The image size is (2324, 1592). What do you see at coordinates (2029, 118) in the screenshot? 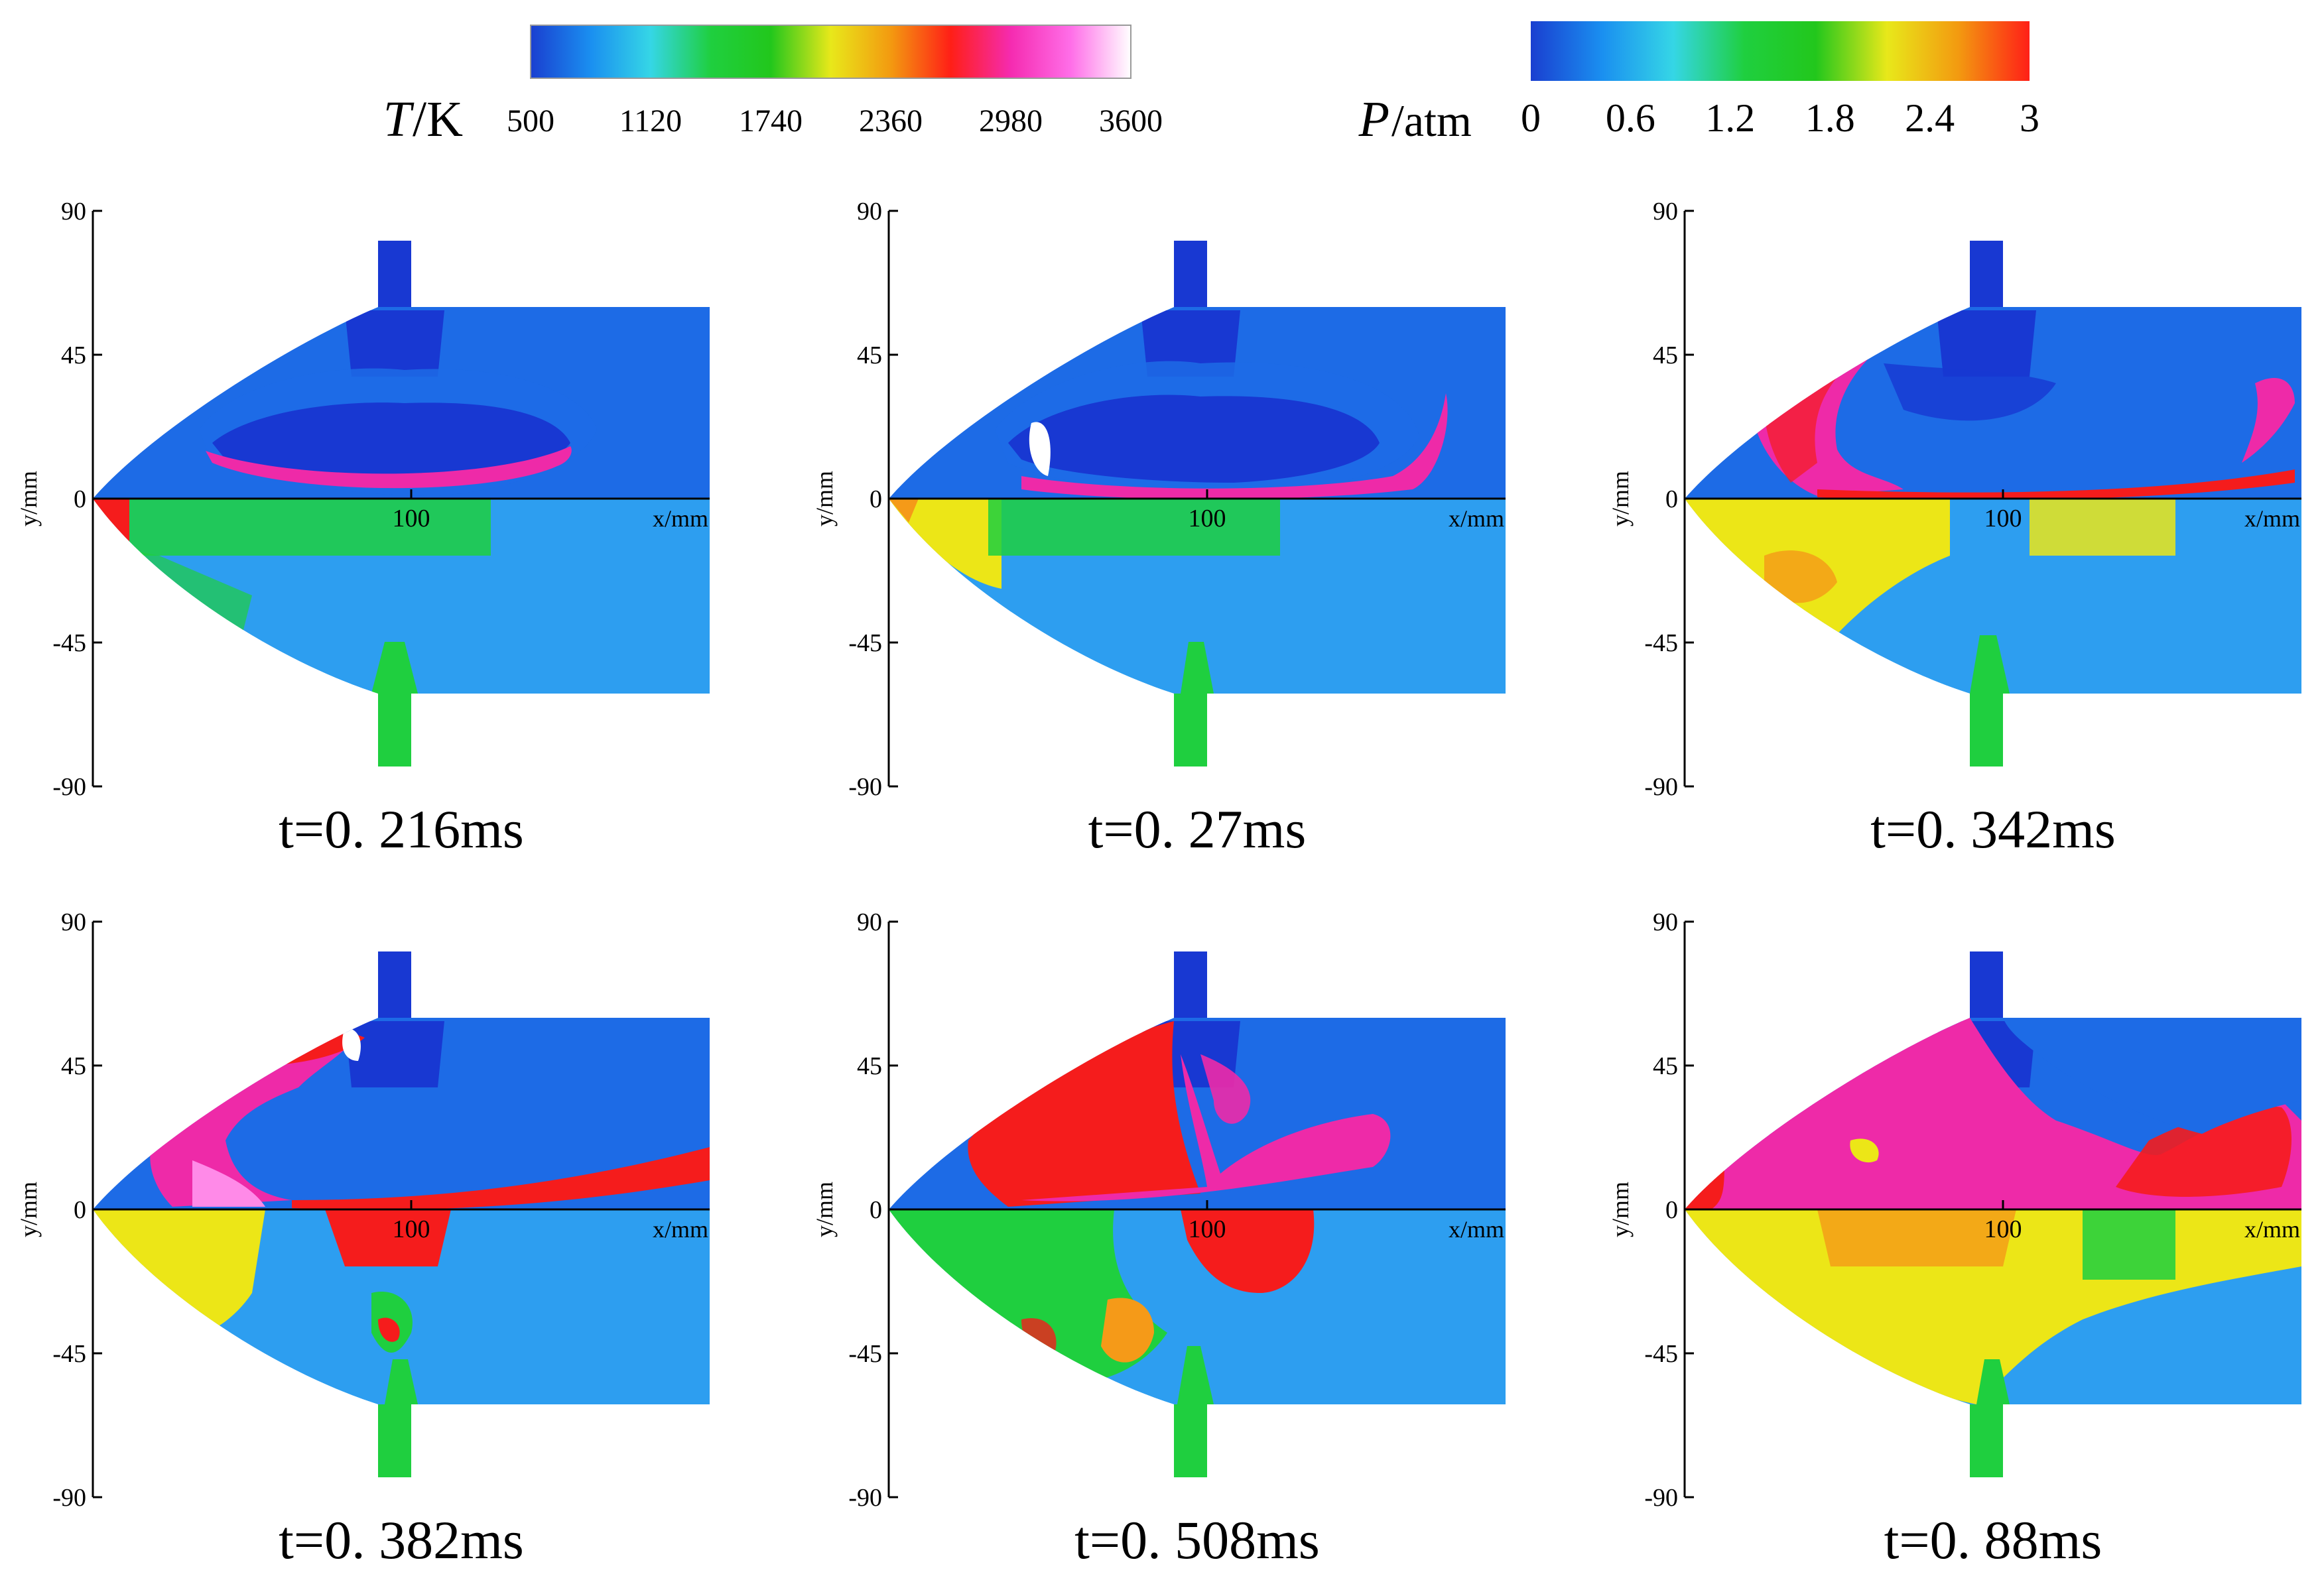
I see `pressure-tick-label: 3` at bounding box center [2029, 118].